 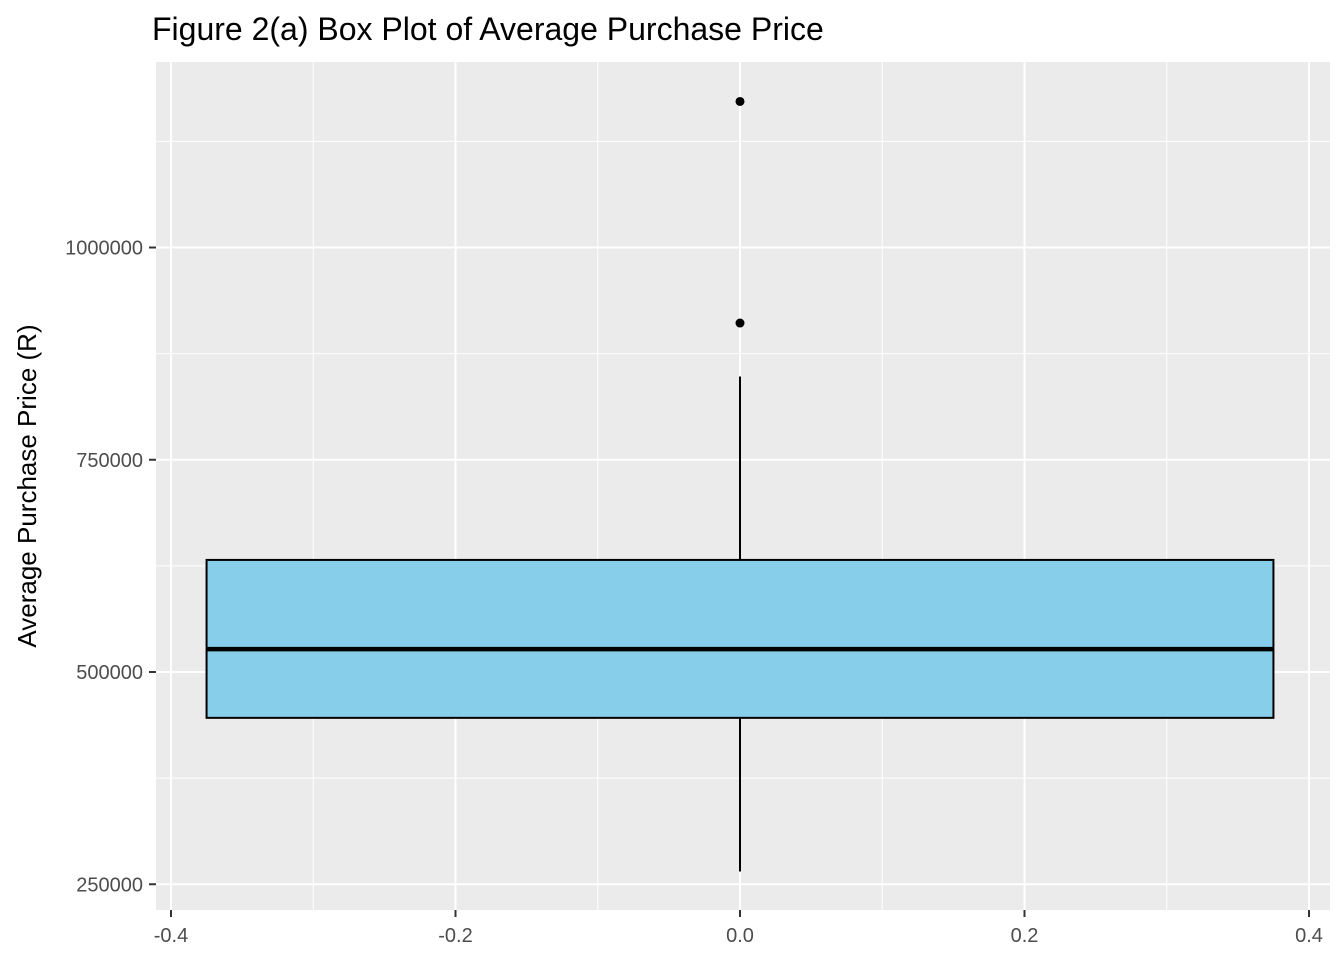 I want to click on y-tick-label: 1000000, so click(x=104, y=249).